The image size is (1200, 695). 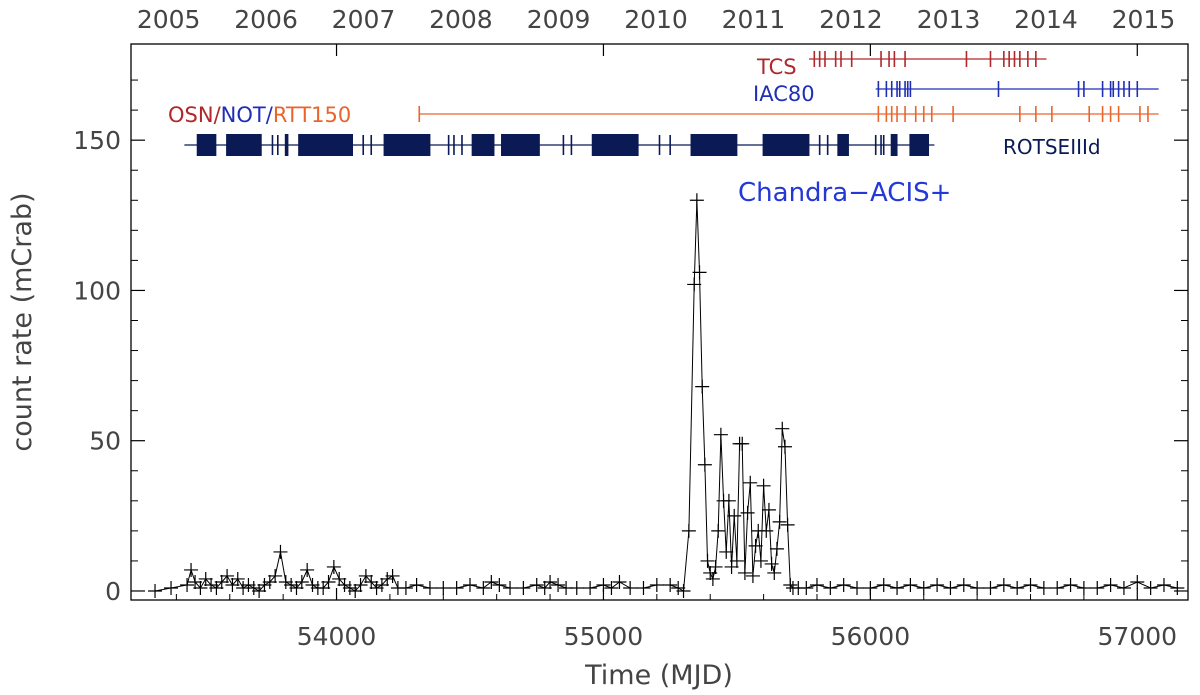 What do you see at coordinates (776, 67) in the screenshot?
I see `tcs-label: TCS` at bounding box center [776, 67].